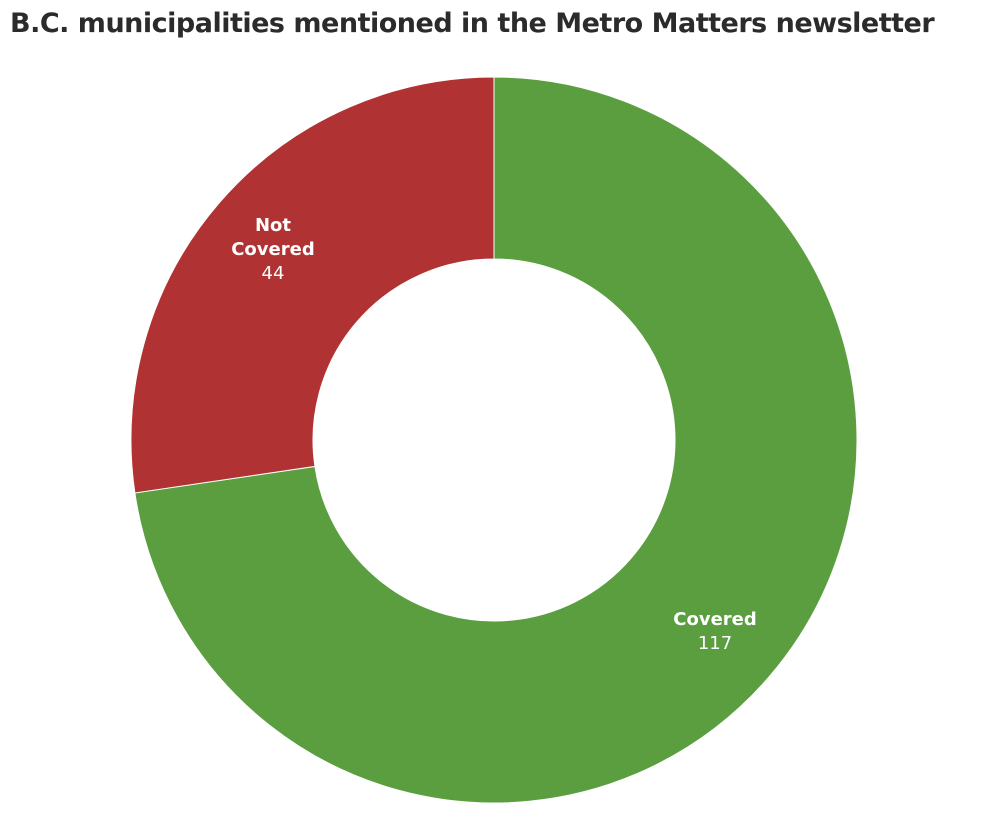  Describe the element at coordinates (273, 273) in the screenshot. I see `slice-value: 44` at that location.